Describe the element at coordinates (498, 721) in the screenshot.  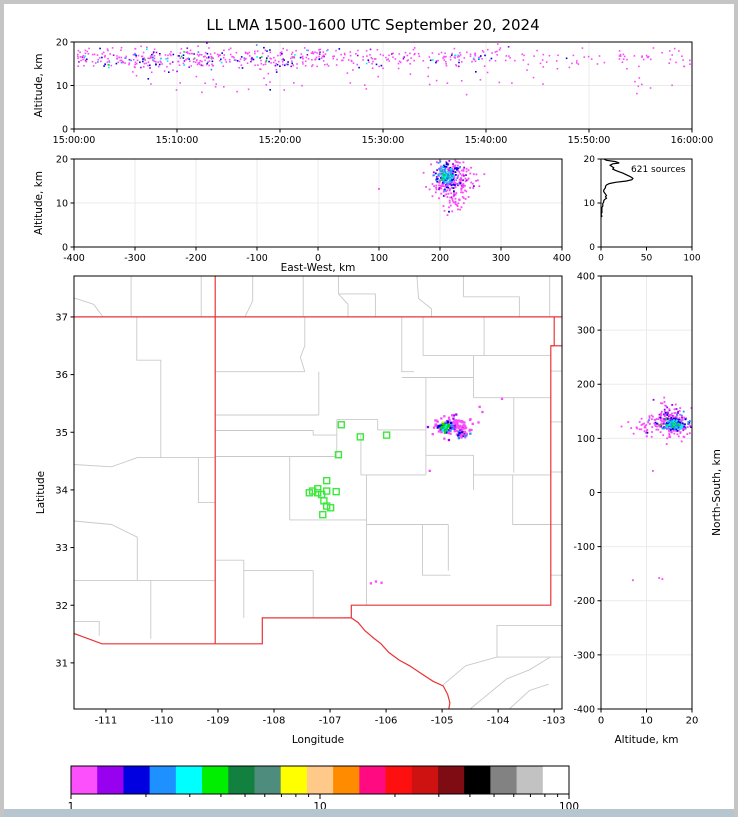
I see `x-tick-label: -104` at that location.